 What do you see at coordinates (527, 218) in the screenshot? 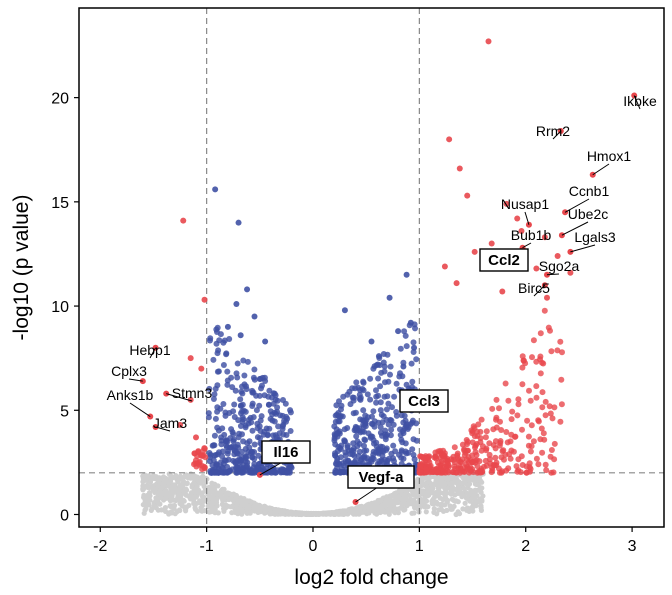
I see `leader-line-nusap1` at bounding box center [527, 218].